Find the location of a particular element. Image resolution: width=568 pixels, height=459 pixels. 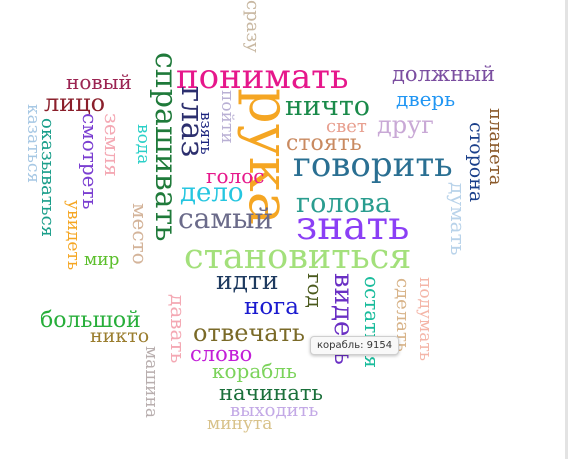

word-15: пойти is located at coordinates (227, 117).